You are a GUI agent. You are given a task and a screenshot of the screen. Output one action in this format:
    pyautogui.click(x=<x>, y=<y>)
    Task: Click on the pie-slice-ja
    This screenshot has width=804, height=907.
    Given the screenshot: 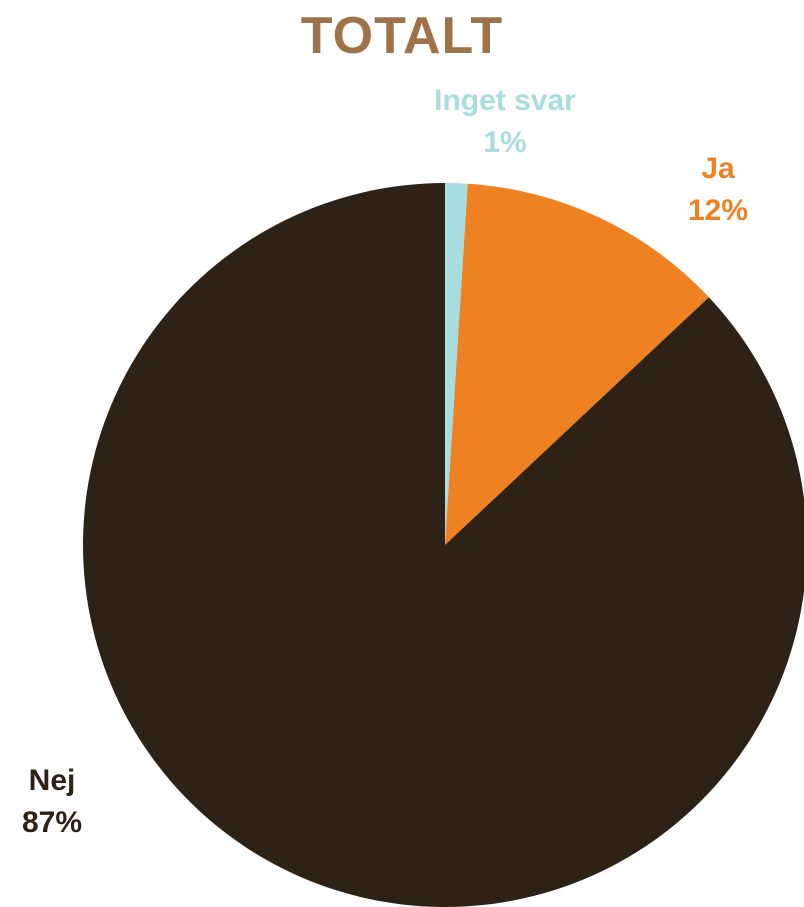 What is the action you would take?
    pyautogui.click(x=577, y=364)
    